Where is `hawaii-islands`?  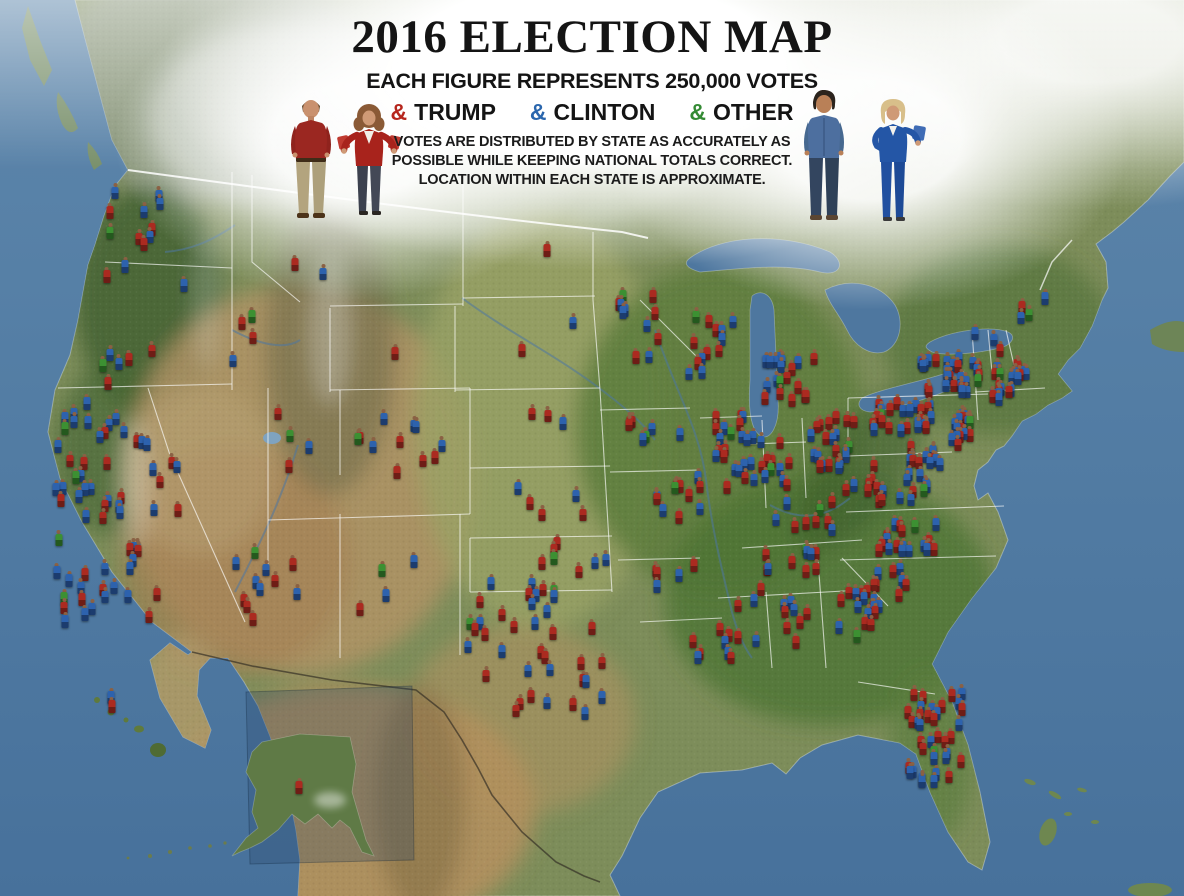
hawaii-islands is located at coordinates (130, 727).